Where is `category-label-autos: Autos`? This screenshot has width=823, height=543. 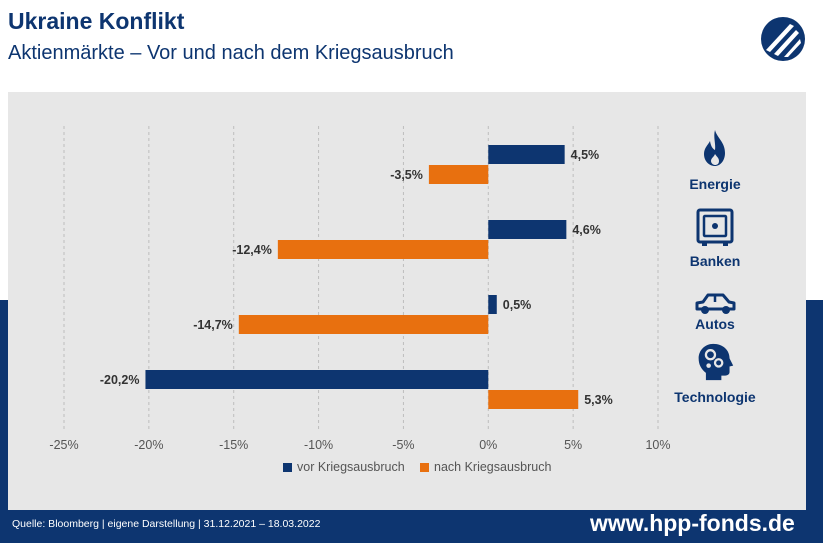 category-label-autos: Autos is located at coordinates (715, 324).